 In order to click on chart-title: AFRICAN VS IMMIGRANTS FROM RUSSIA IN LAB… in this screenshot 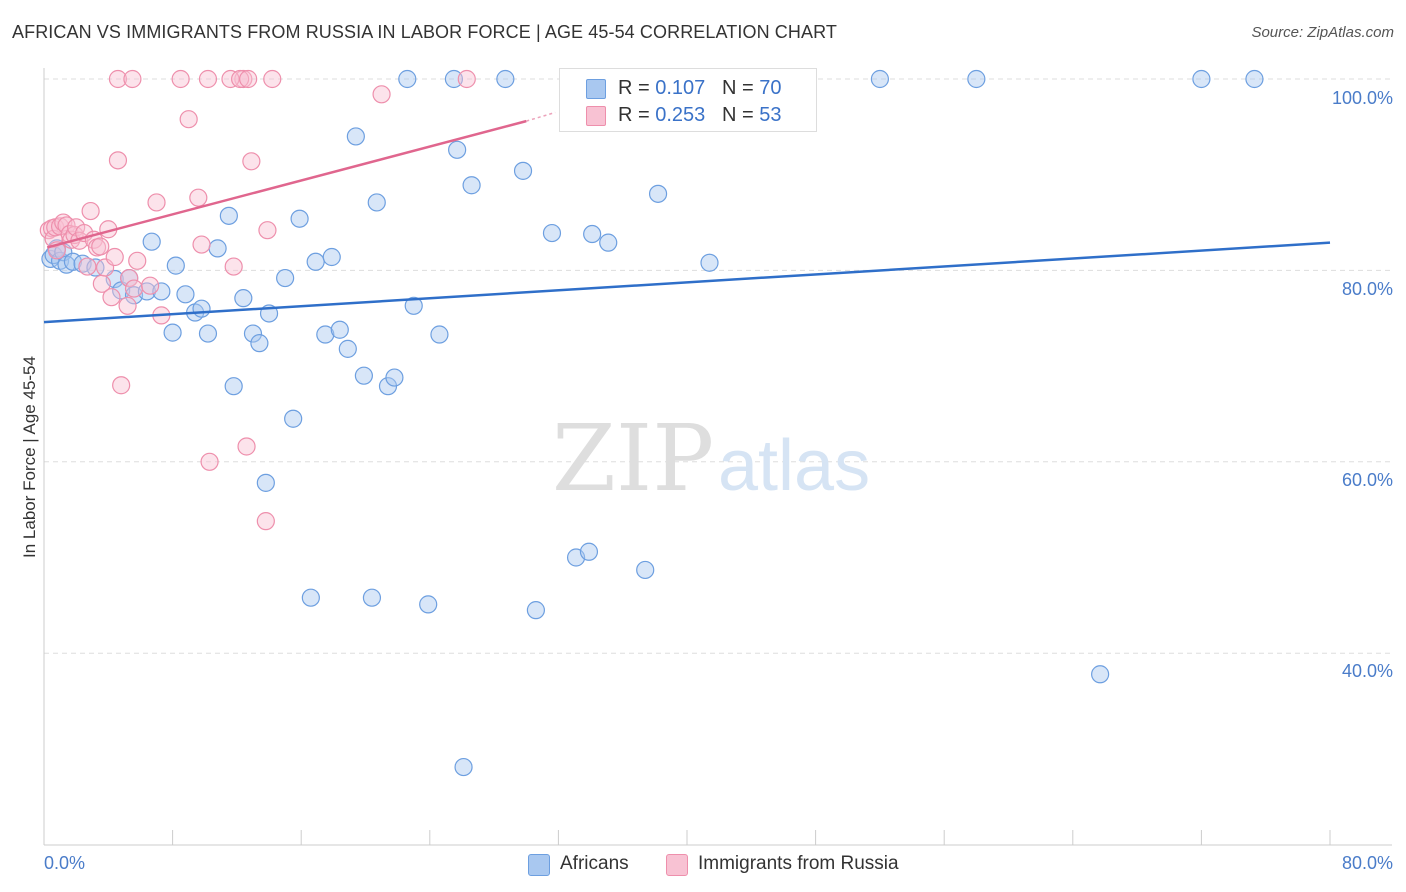, I will do `click(424, 32)`.